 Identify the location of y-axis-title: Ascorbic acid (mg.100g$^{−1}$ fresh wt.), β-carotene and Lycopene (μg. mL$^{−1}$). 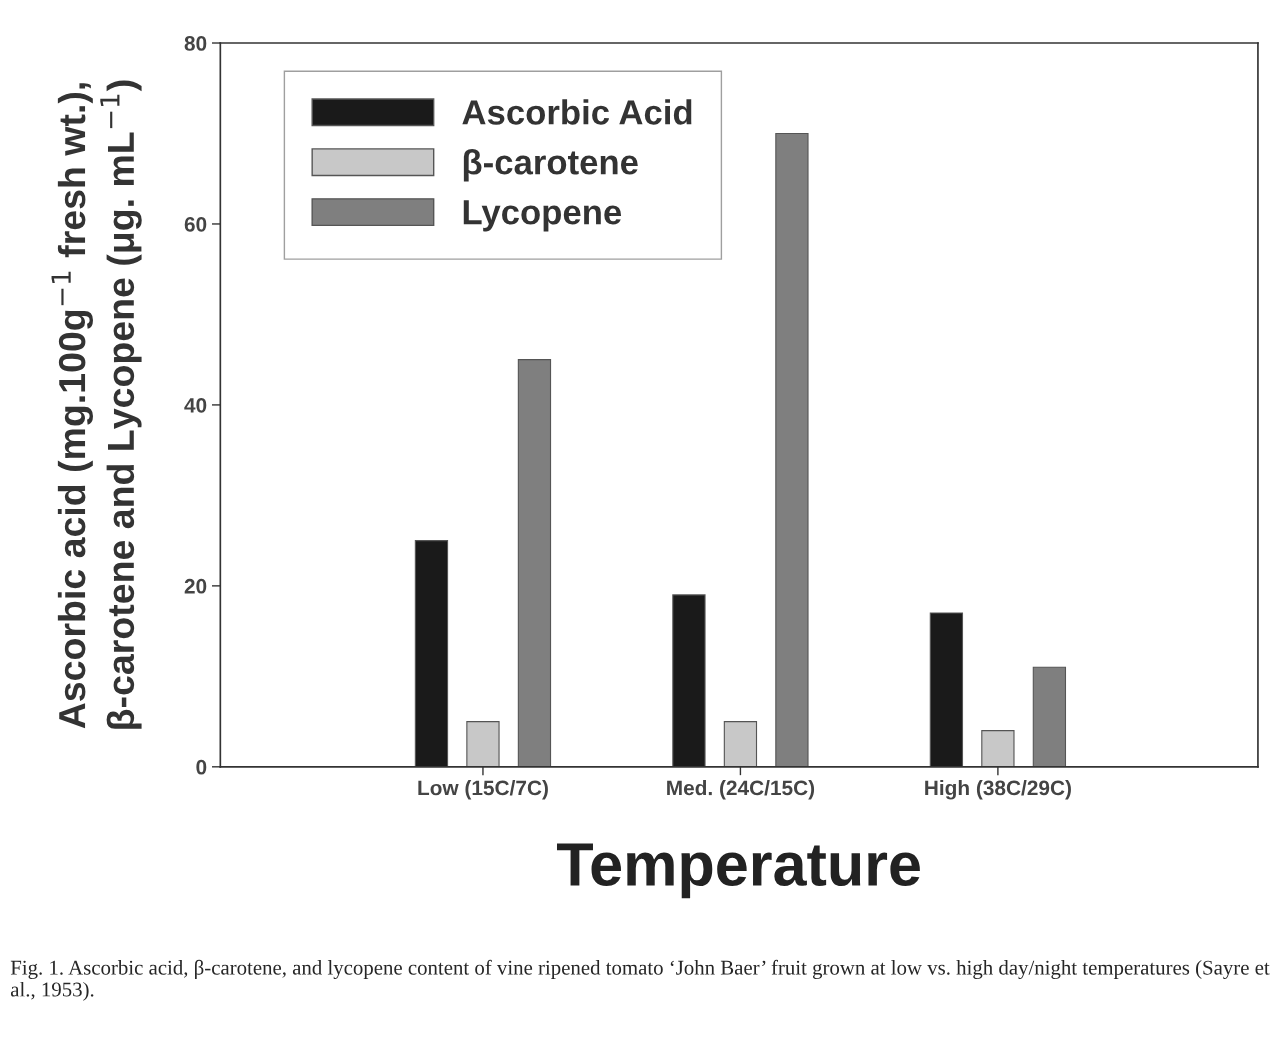
(96, 404).